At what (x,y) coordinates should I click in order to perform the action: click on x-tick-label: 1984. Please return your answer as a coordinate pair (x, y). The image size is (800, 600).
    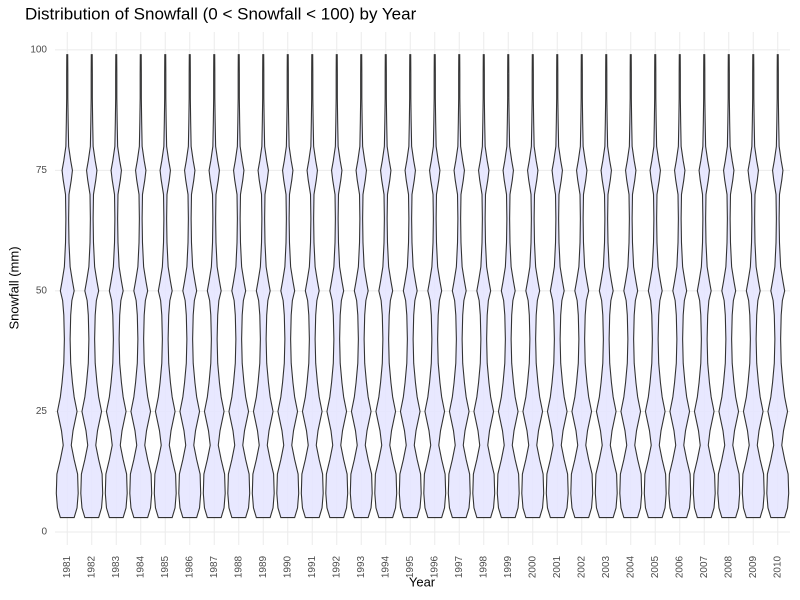
    Looking at the image, I should click on (140, 566).